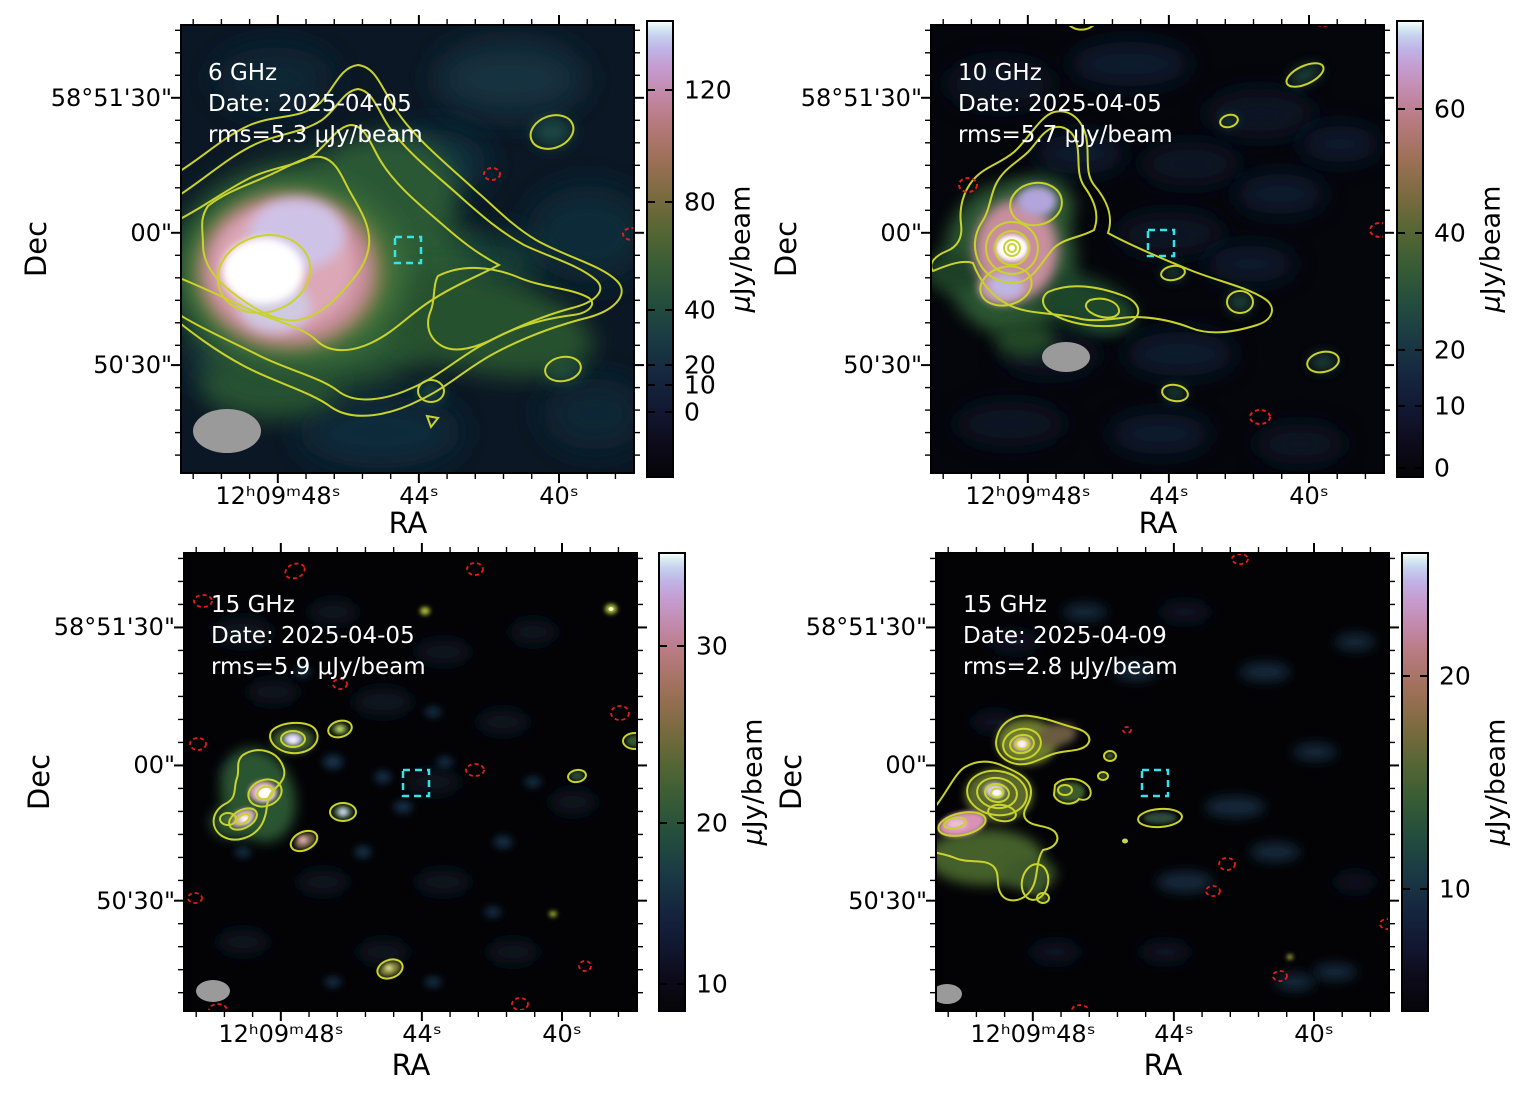 This screenshot has width=1520, height=1098. I want to click on panel-15ghz-a, so click(410, 782).